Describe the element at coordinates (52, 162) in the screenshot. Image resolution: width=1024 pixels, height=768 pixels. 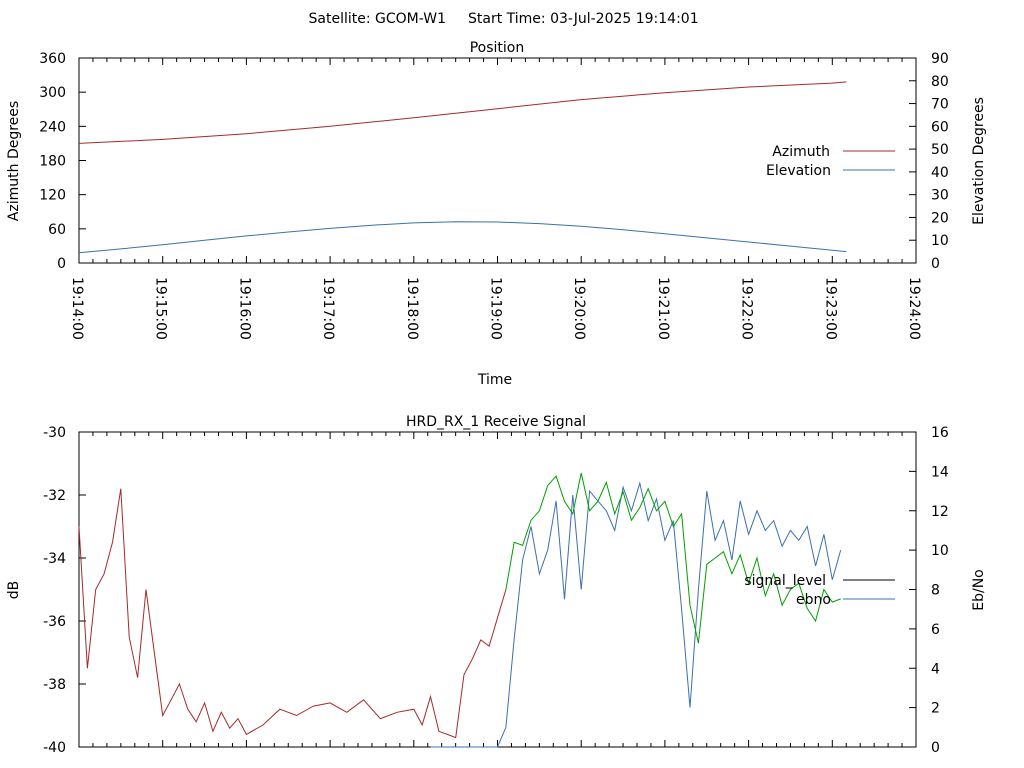
I see `position-y-tick-label: 180` at that location.